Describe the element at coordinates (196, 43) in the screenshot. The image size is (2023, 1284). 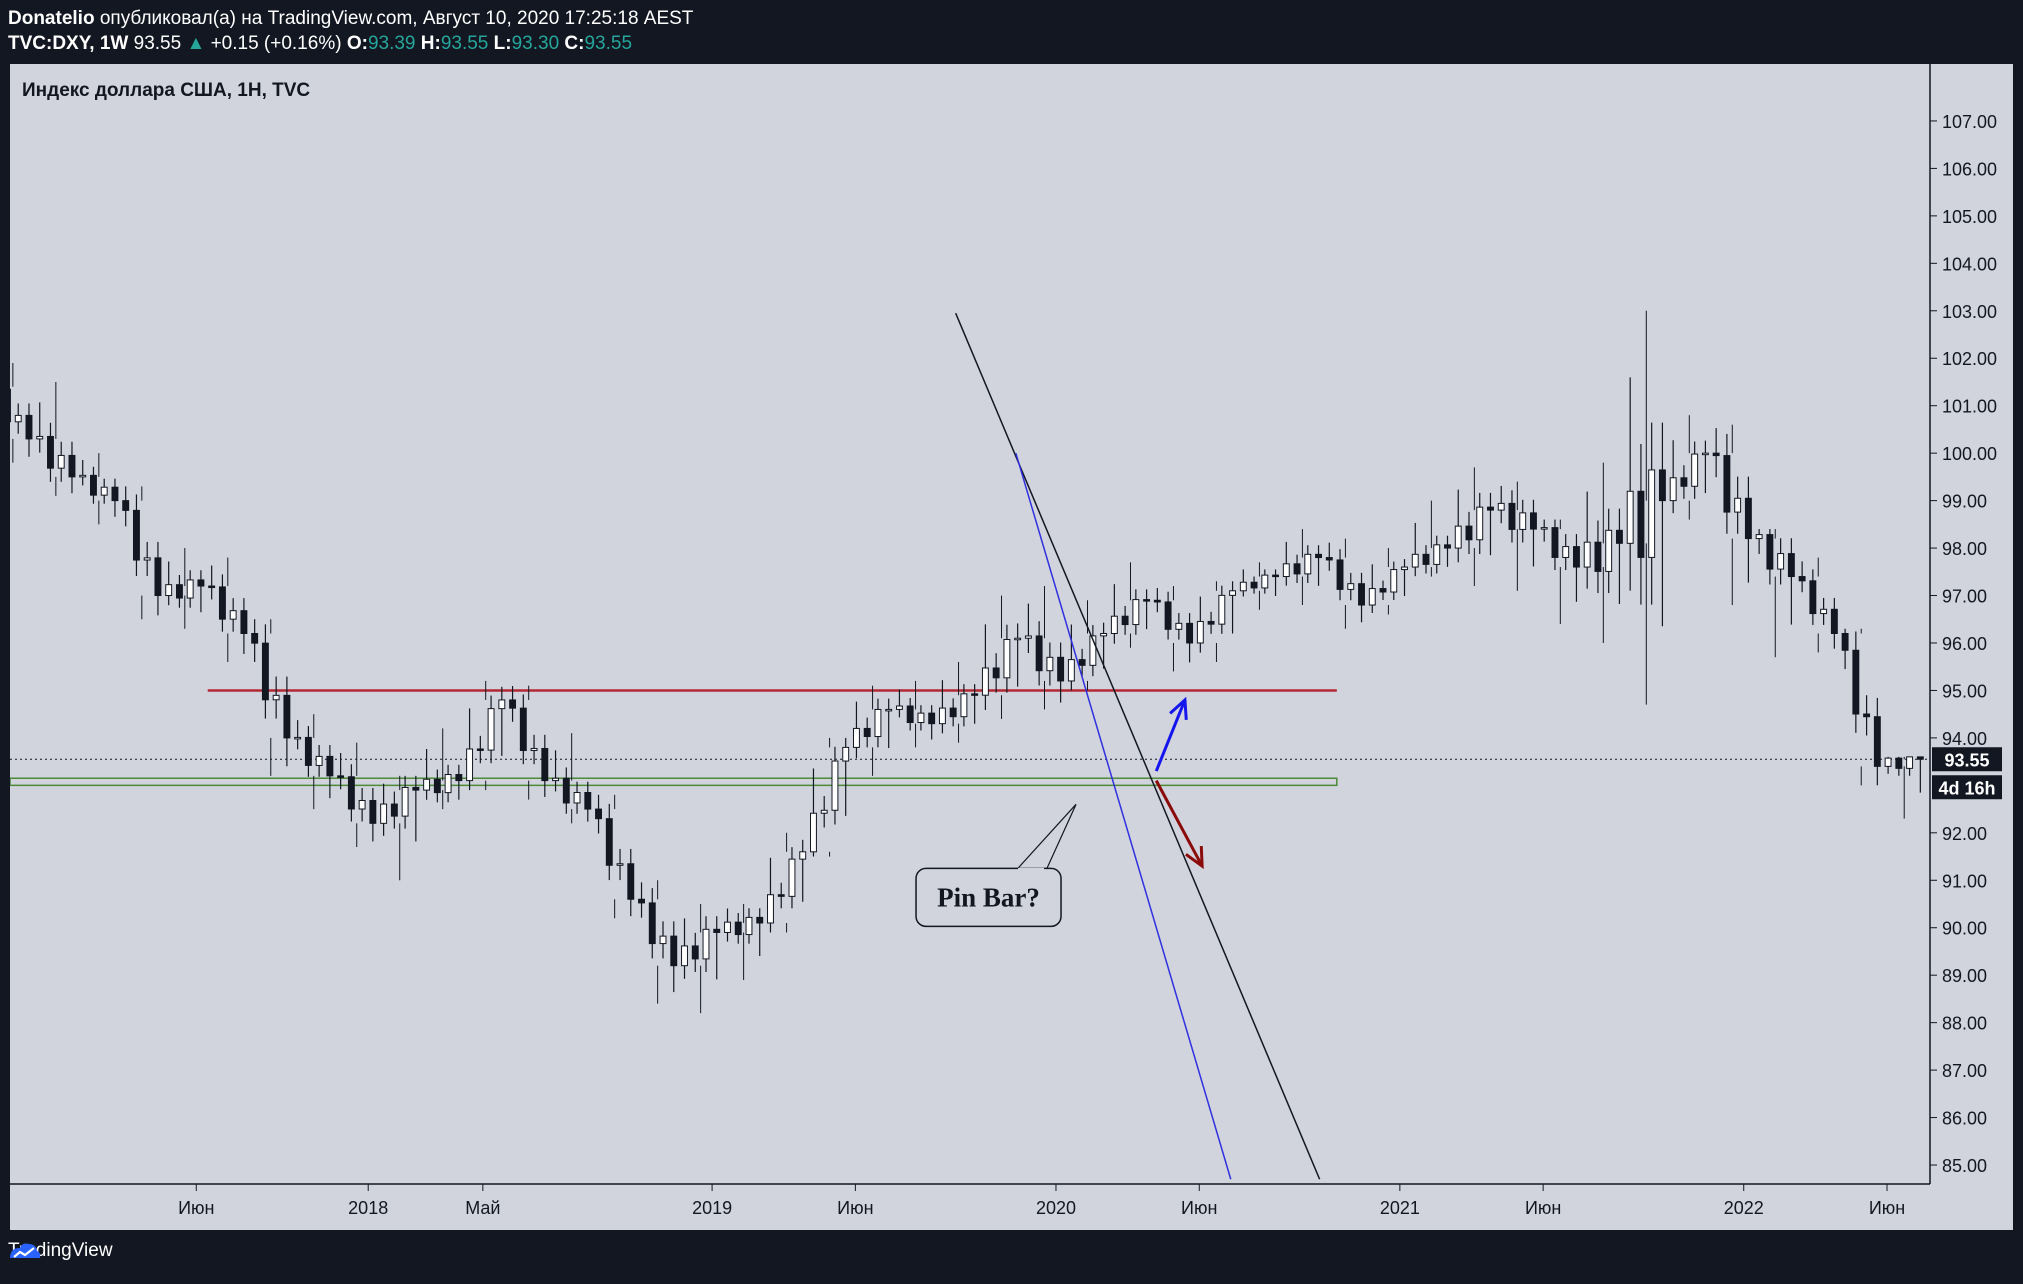
I see `change-arrow-icon: ▲` at that location.